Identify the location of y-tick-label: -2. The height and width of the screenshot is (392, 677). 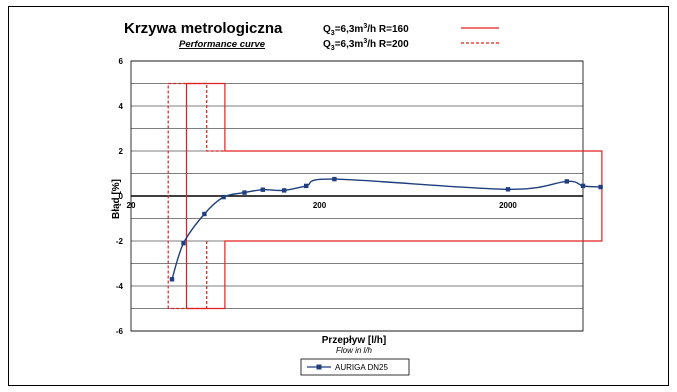
(120, 241).